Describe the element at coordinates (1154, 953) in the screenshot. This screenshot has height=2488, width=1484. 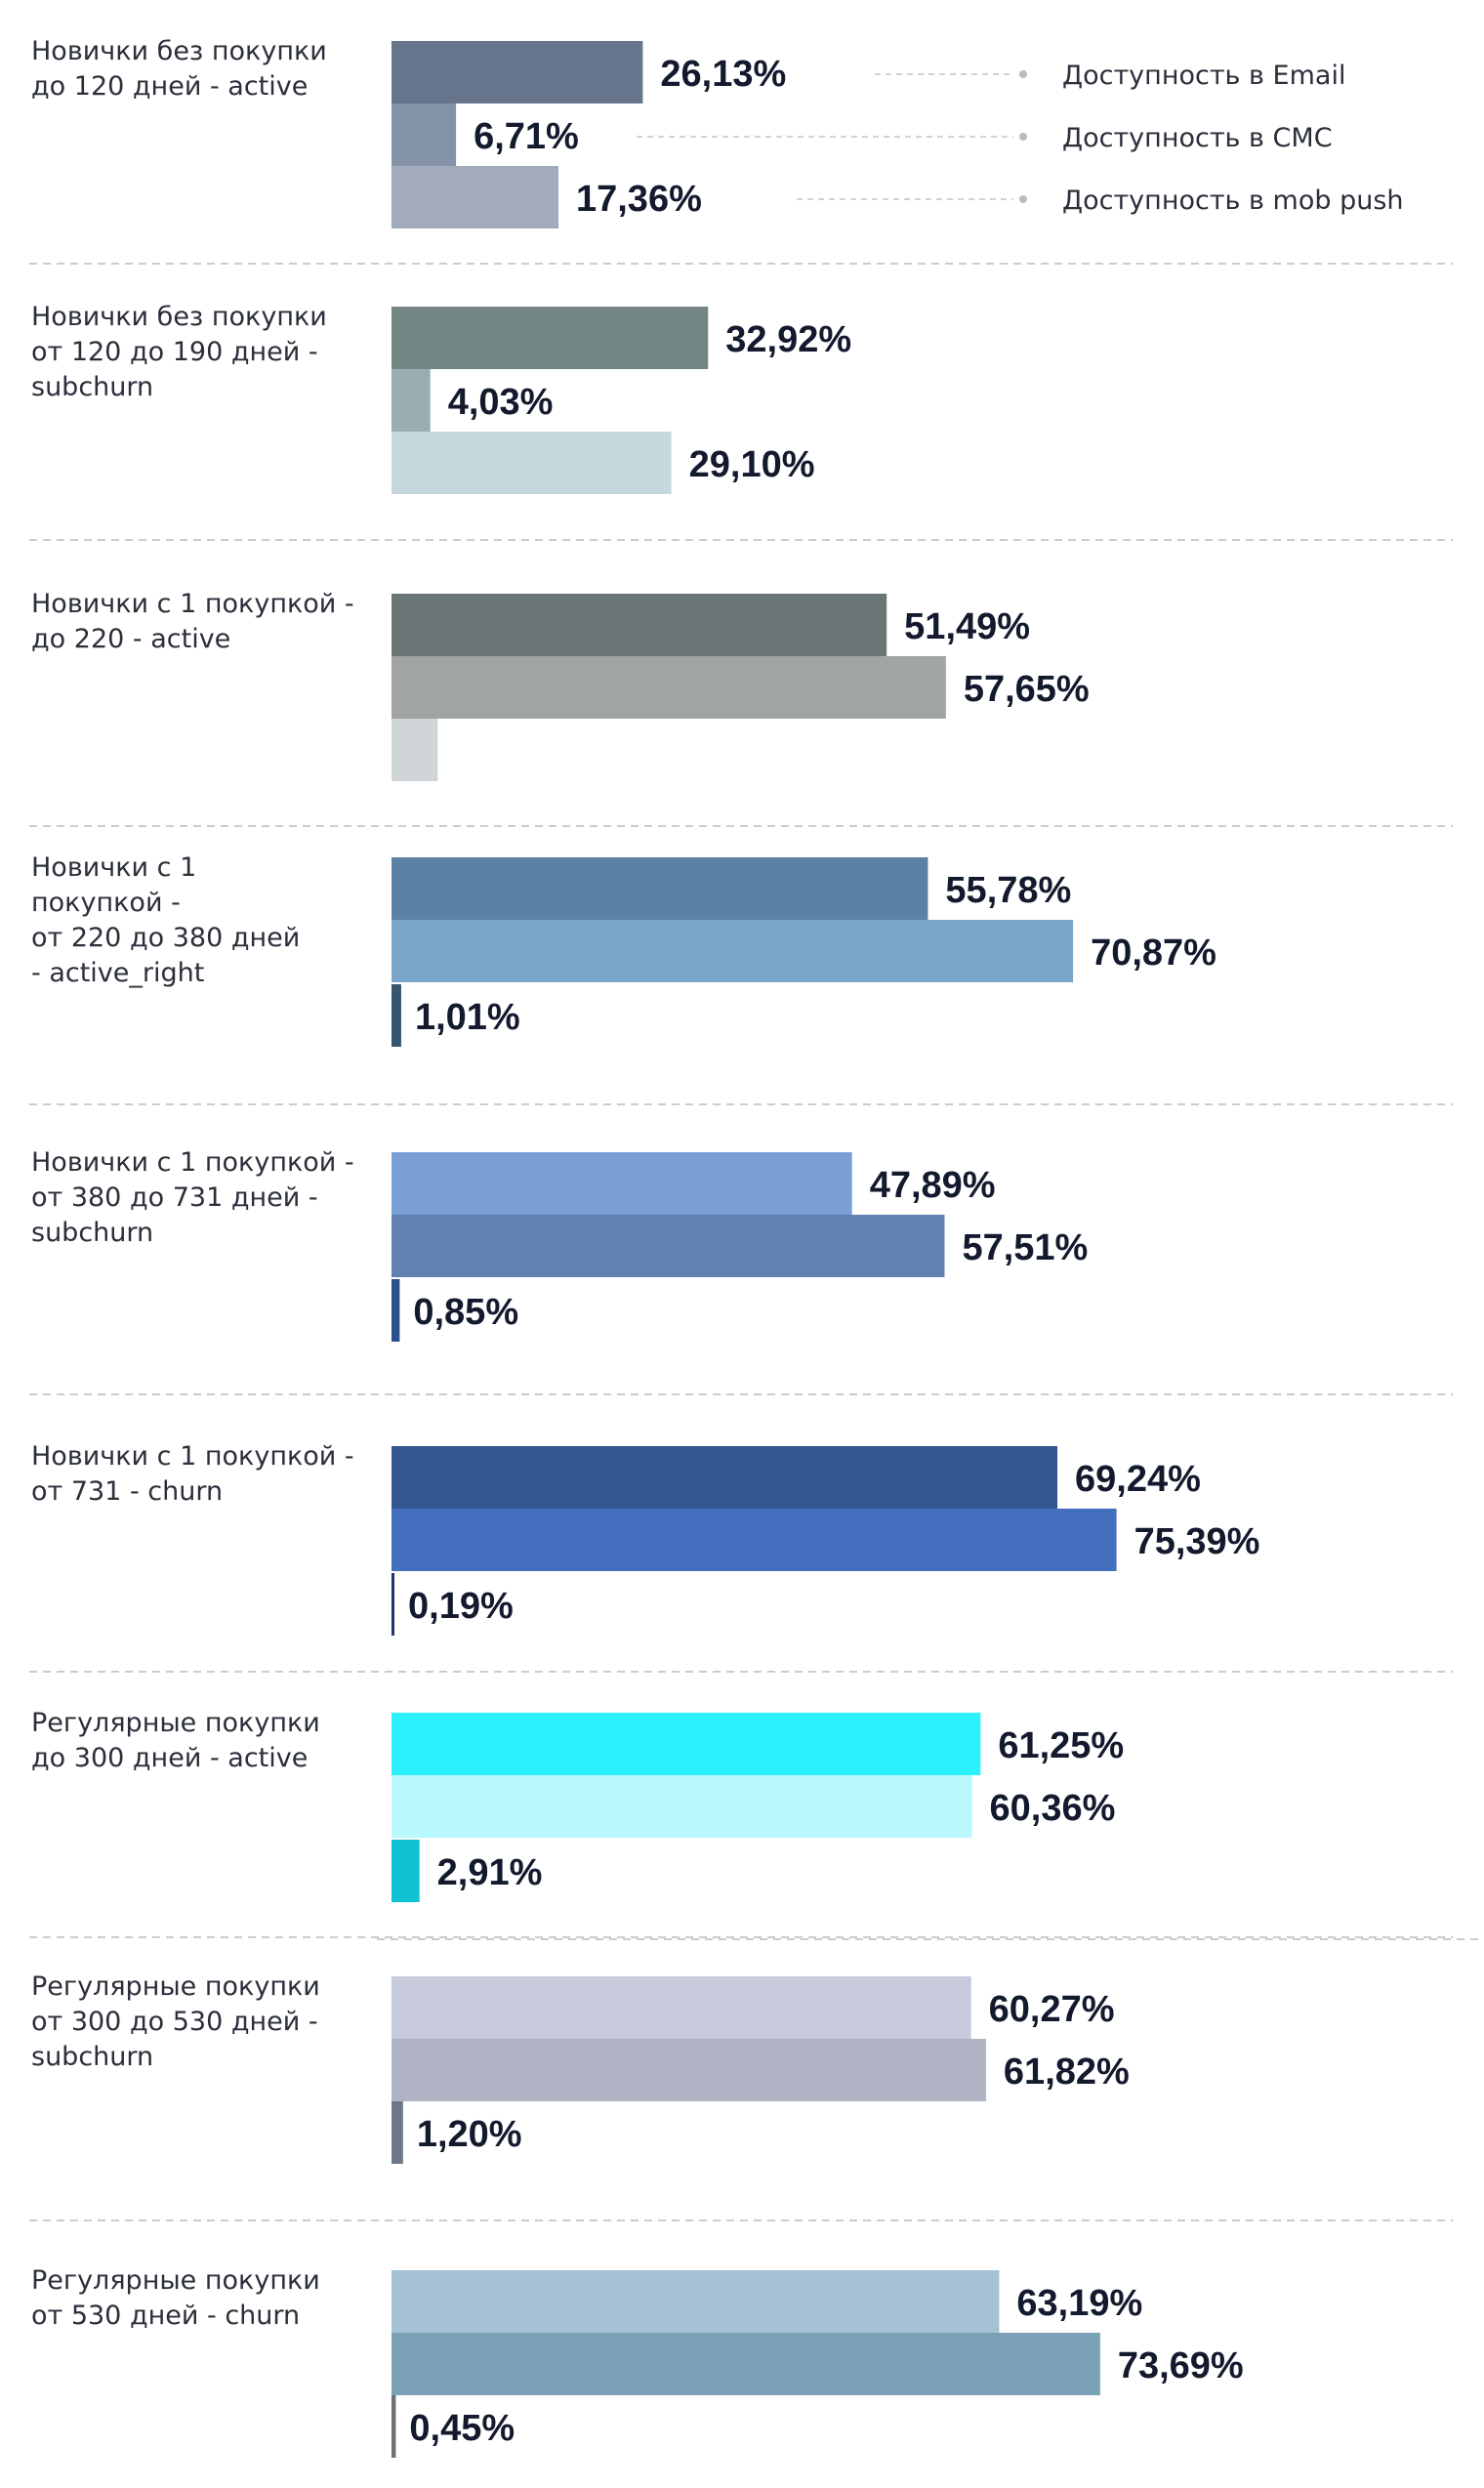
I see `data-label: 70,87%` at that location.